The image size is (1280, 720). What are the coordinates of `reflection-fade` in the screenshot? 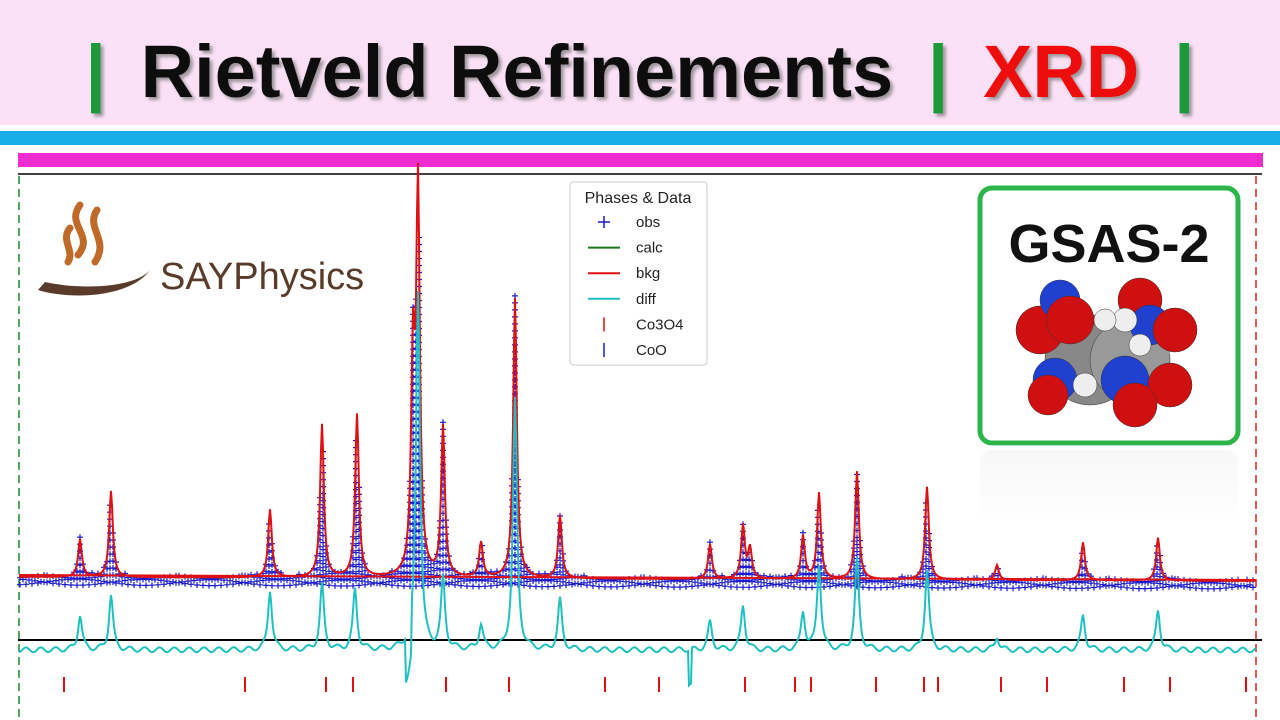 It's located at (1110, 485).